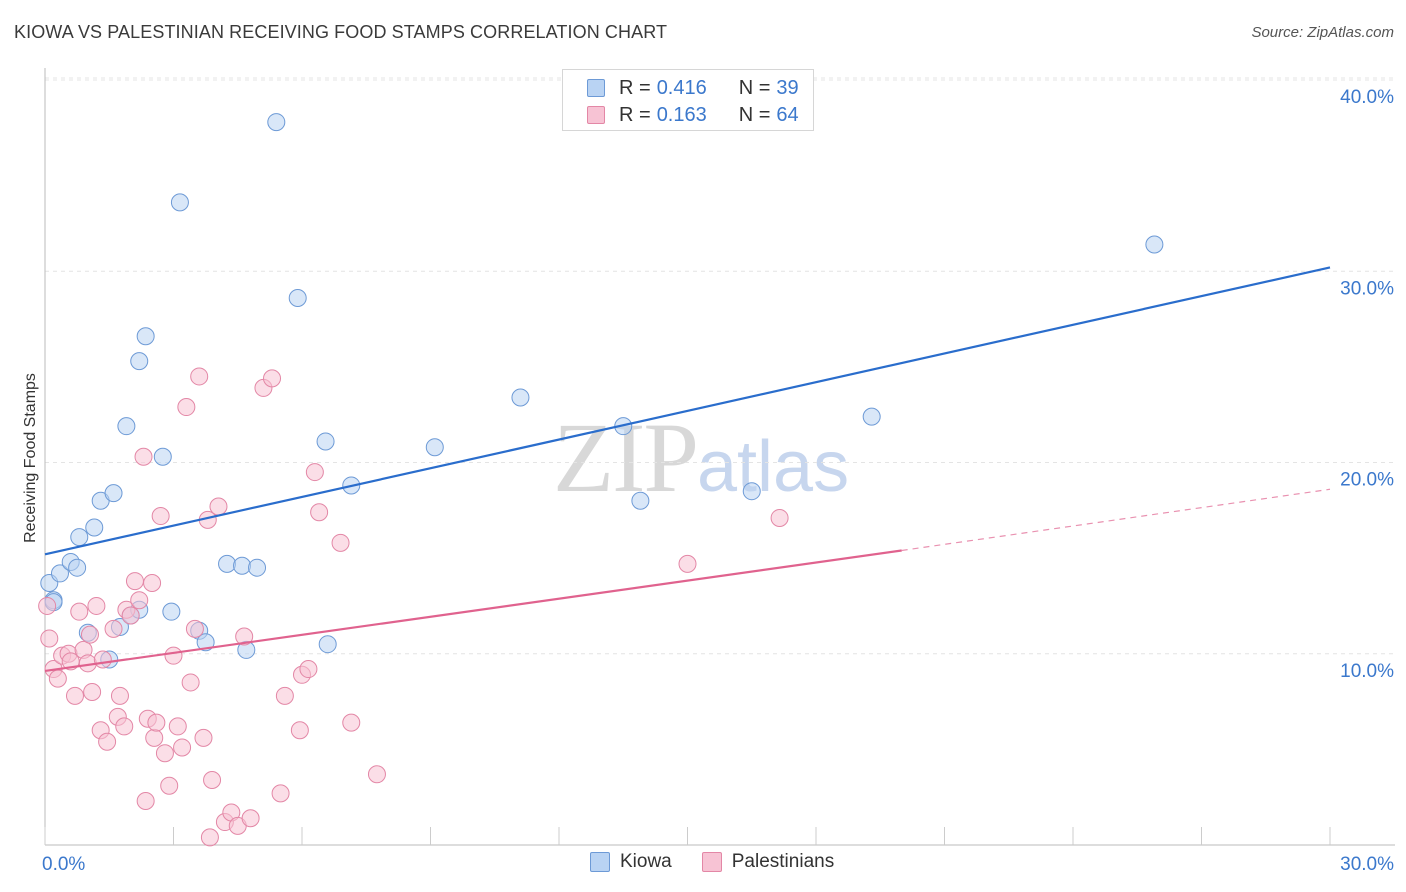 The width and height of the screenshot is (1406, 892). What do you see at coordinates (787, 87) in the screenshot?
I see `kiowa-n-value: 39` at bounding box center [787, 87].